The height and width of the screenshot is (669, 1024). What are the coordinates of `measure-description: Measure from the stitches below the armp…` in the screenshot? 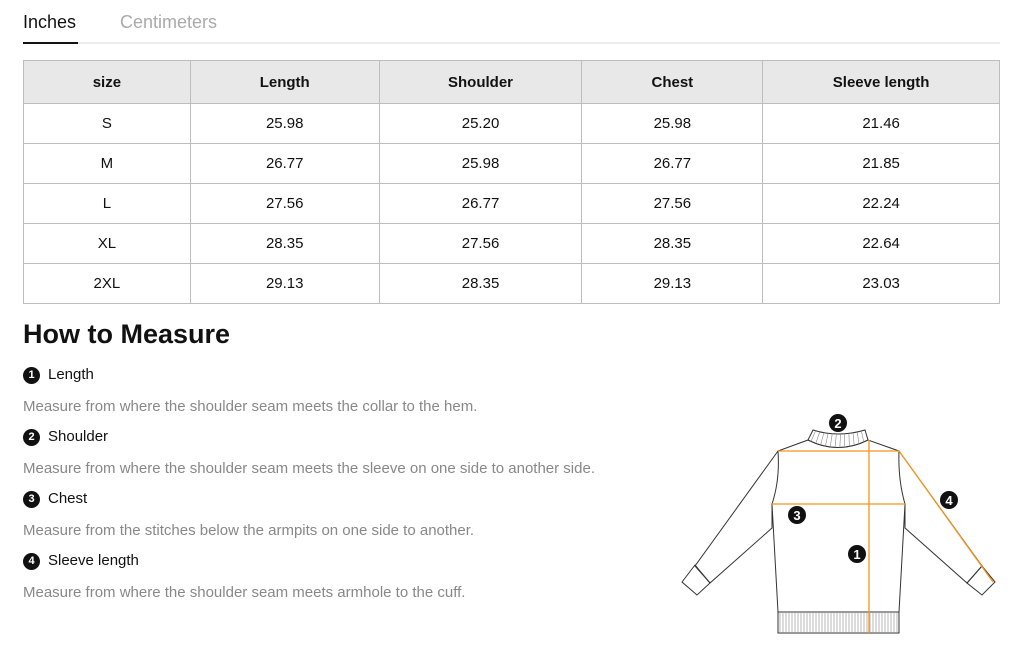 It's located at (249, 530).